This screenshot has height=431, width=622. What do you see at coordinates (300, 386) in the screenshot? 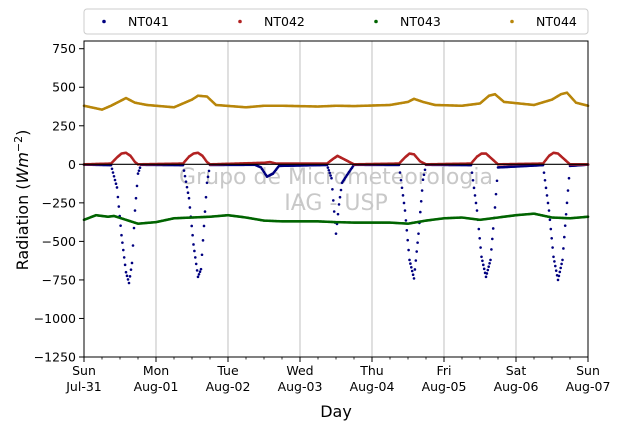
I see `x-tick-label: Aug-03` at bounding box center [300, 386].